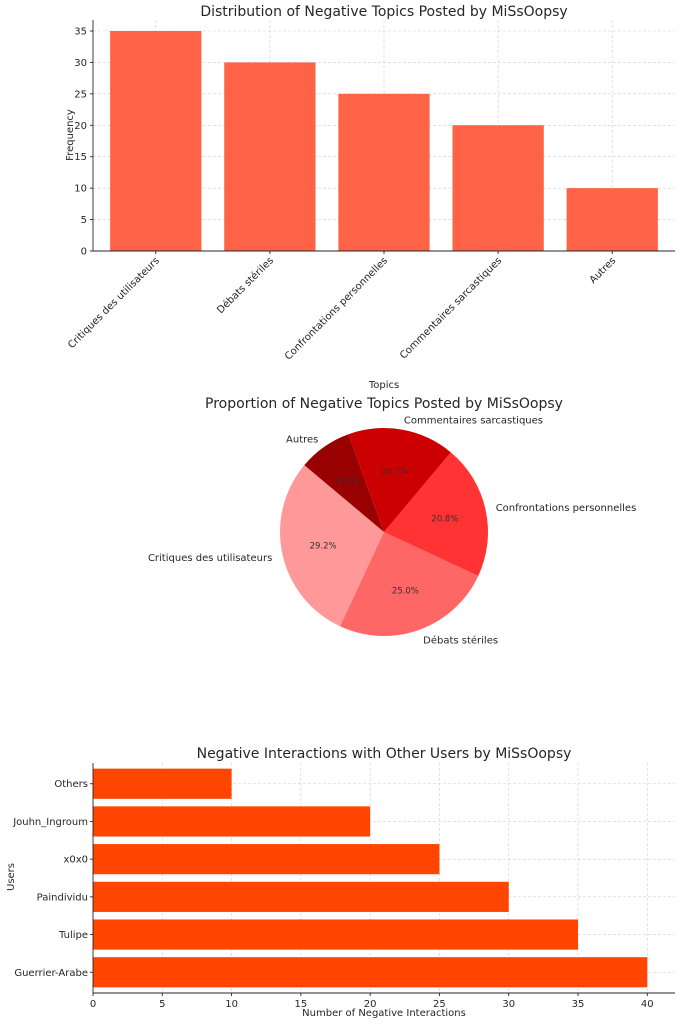  Describe the element at coordinates (210, 558) in the screenshot. I see `pie-label: Critiques des utilisateurs` at that location.